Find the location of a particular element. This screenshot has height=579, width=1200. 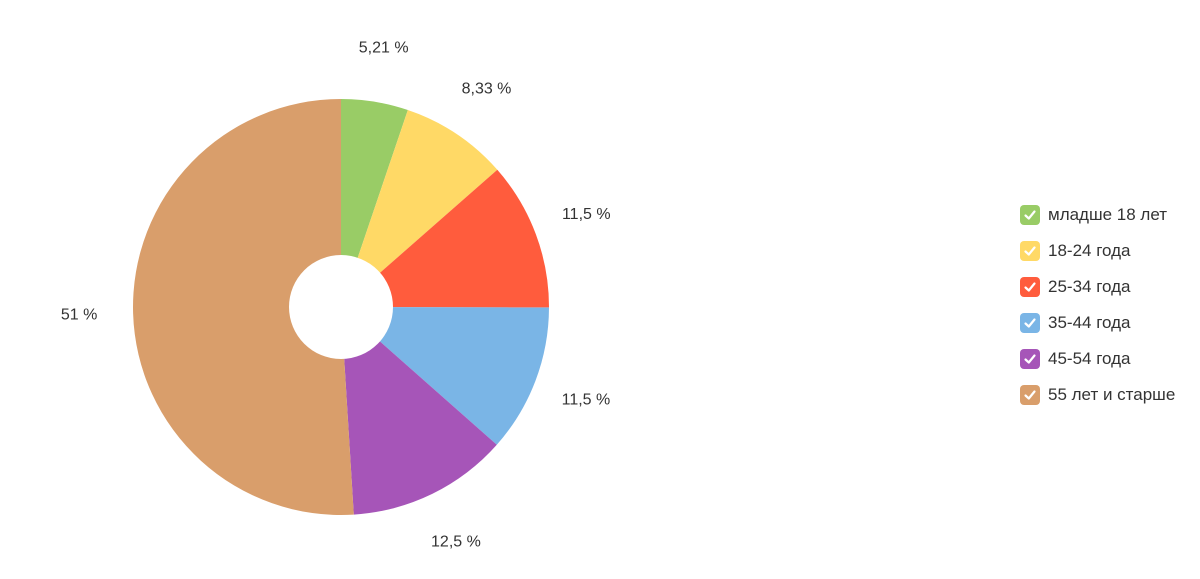

legend-item-45-54: 45-54 года is located at coordinates (1097, 359).